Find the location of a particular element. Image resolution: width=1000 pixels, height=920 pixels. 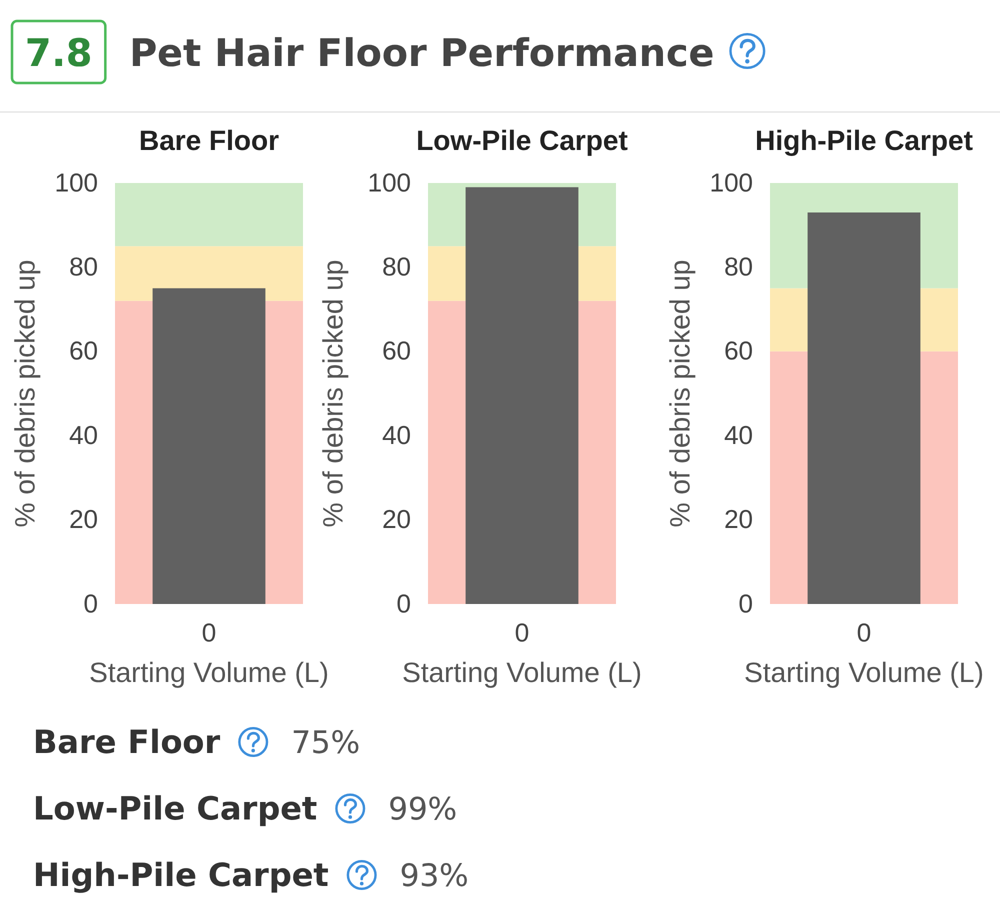

chart-title: Bare Floor is located at coordinates (209, 140).